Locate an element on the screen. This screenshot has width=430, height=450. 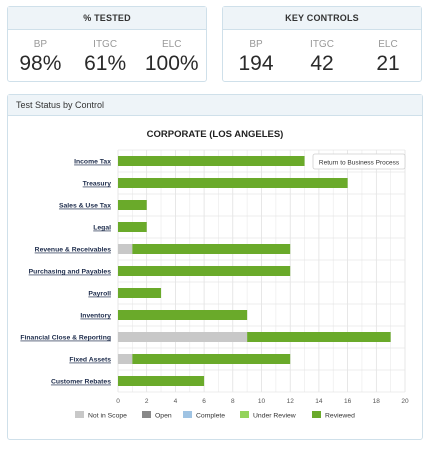
kpi-itgc-controls: ITGC 42 is located at coordinates (322, 57).